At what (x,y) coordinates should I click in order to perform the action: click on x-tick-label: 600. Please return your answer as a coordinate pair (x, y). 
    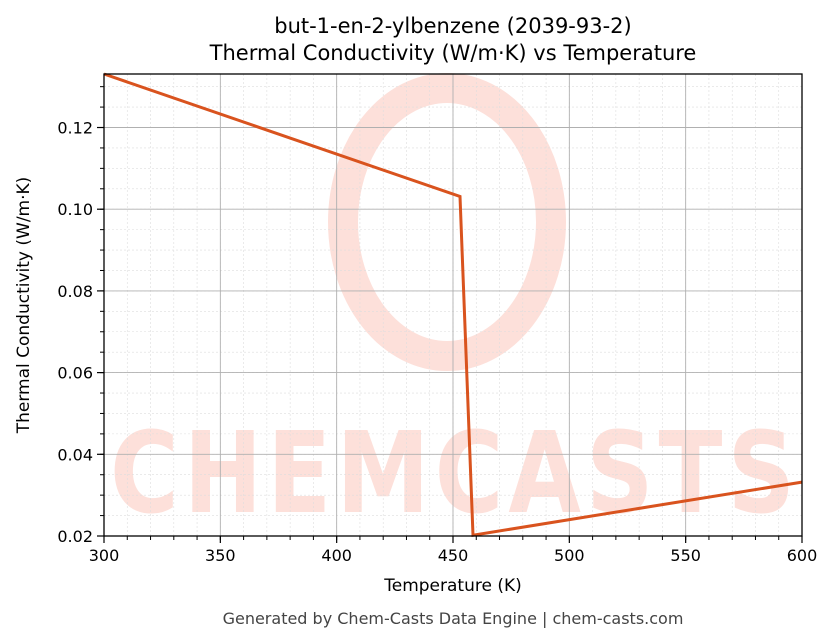
    Looking at the image, I should click on (802, 555).